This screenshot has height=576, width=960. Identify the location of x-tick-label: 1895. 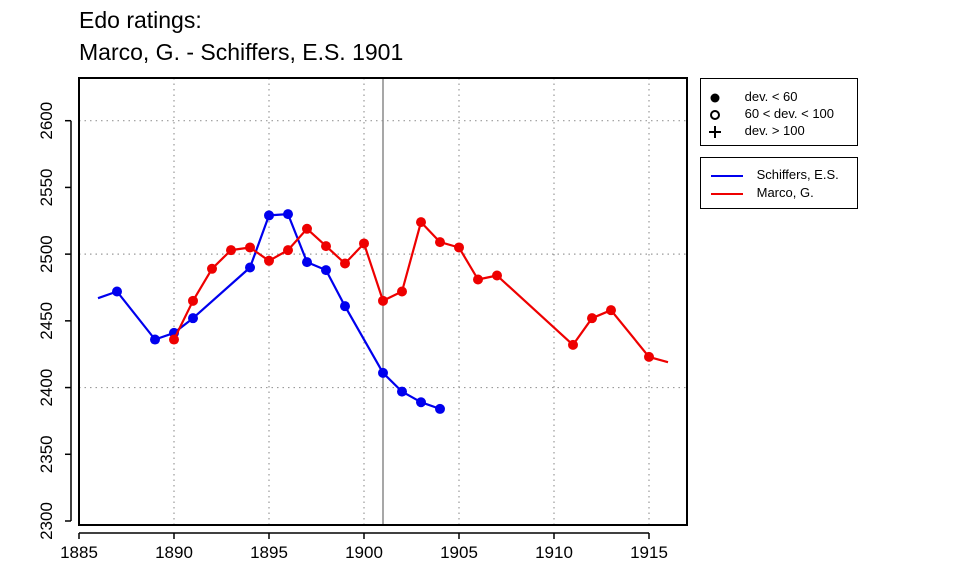
(269, 552).